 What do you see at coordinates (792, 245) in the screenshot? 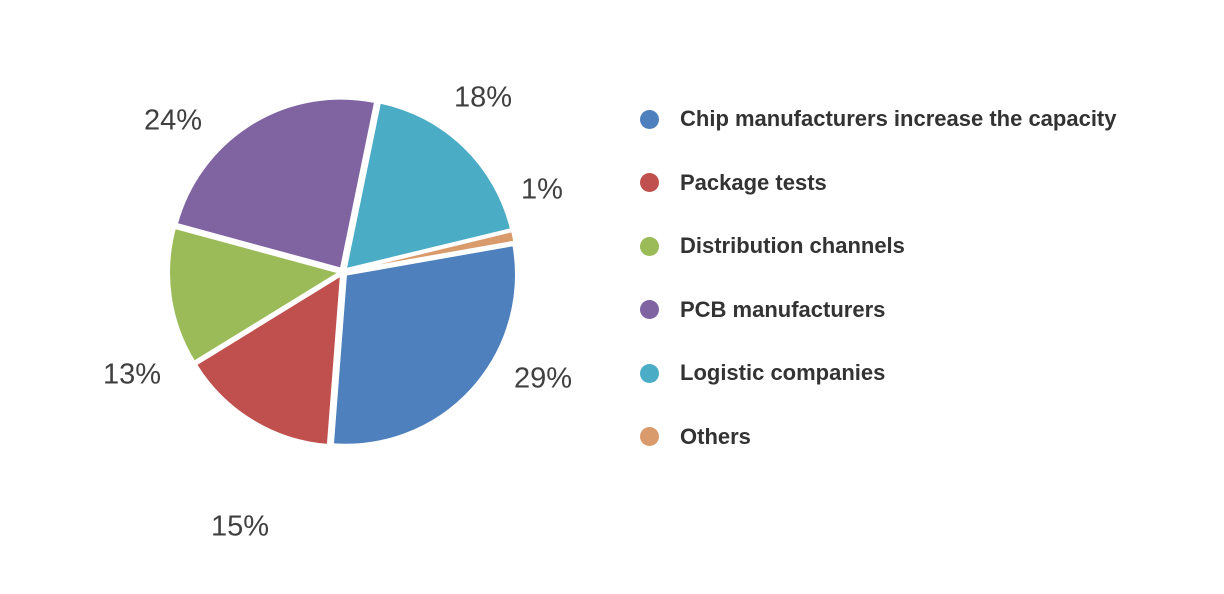
I see `legend-label: Distribution channels` at bounding box center [792, 245].